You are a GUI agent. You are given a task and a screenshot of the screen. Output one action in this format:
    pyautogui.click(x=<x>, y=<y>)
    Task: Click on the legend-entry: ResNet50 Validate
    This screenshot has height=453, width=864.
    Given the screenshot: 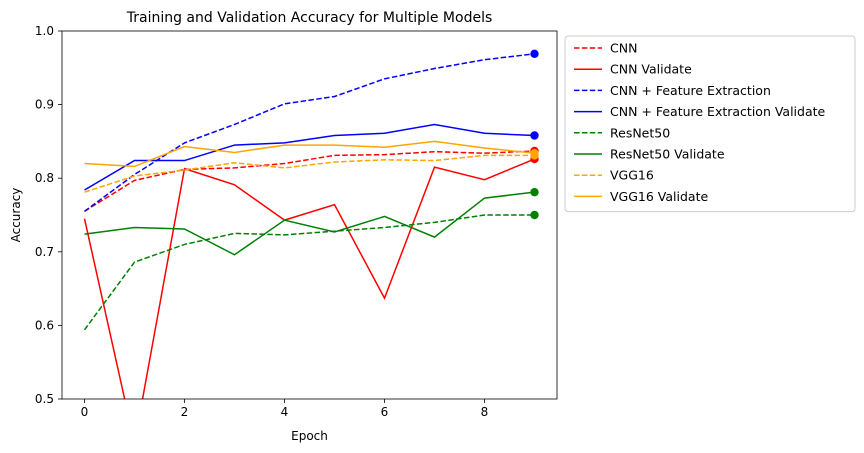 What is the action you would take?
    pyautogui.click(x=667, y=154)
    